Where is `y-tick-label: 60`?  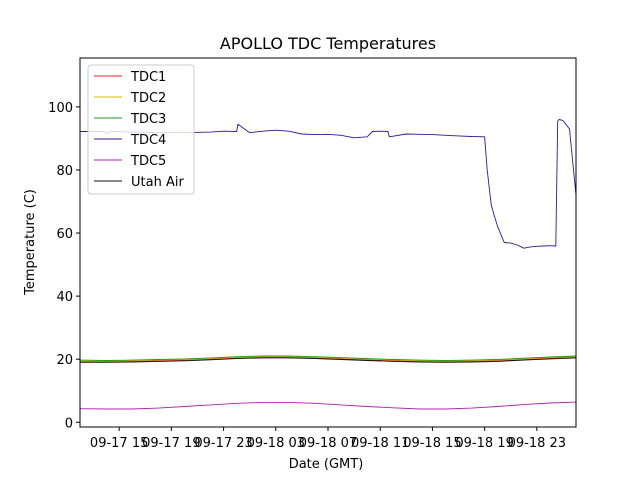
y-tick-label: 60 is located at coordinates (64, 234).